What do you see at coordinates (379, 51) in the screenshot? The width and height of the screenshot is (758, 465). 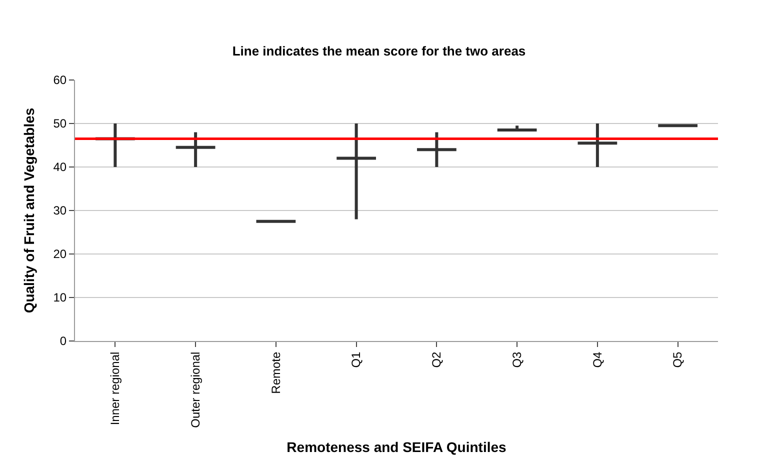 I see `chart-title: Line indicates the mean score for the two areas` at bounding box center [379, 51].